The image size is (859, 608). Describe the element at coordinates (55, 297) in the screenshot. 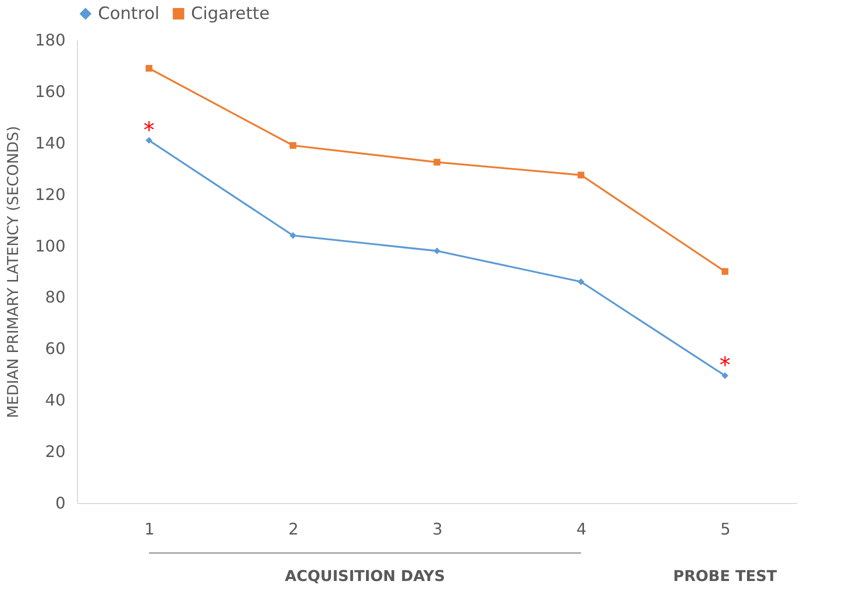

I see `y-tick-label: 80` at that location.